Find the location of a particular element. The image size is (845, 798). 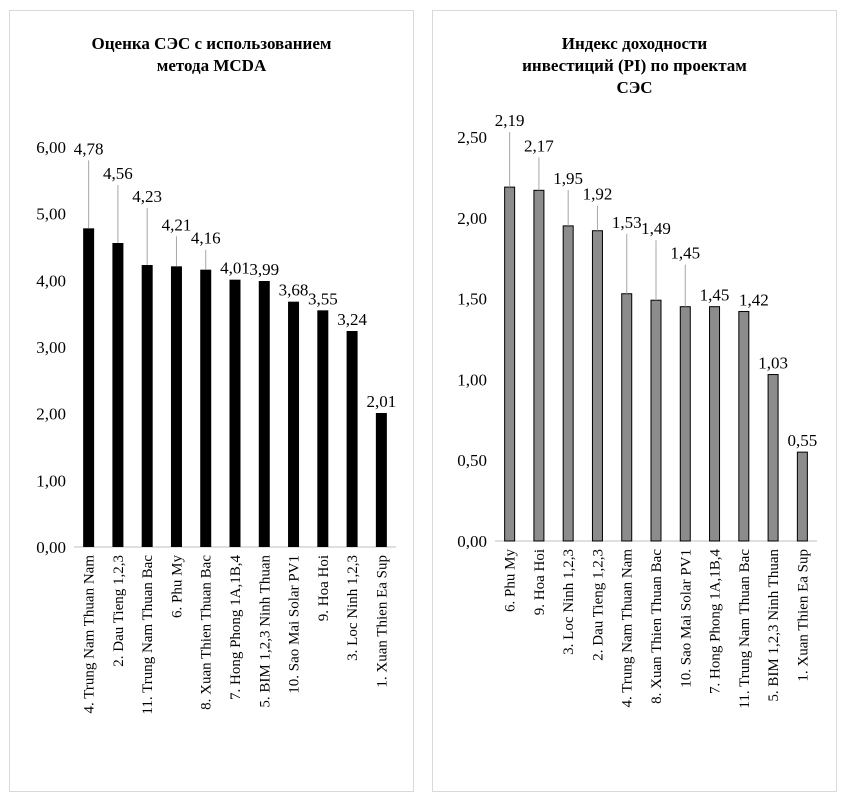

y-tick-label: 5,00 is located at coordinates (51, 214).